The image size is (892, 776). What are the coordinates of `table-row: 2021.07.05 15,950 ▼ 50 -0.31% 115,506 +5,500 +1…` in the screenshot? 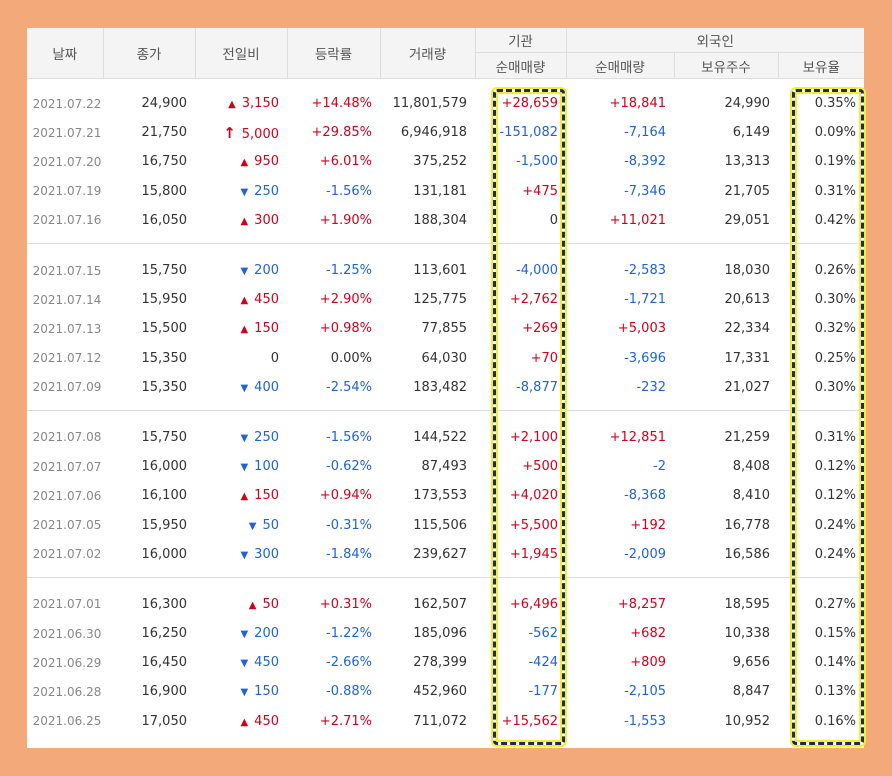 It's located at (445, 524).